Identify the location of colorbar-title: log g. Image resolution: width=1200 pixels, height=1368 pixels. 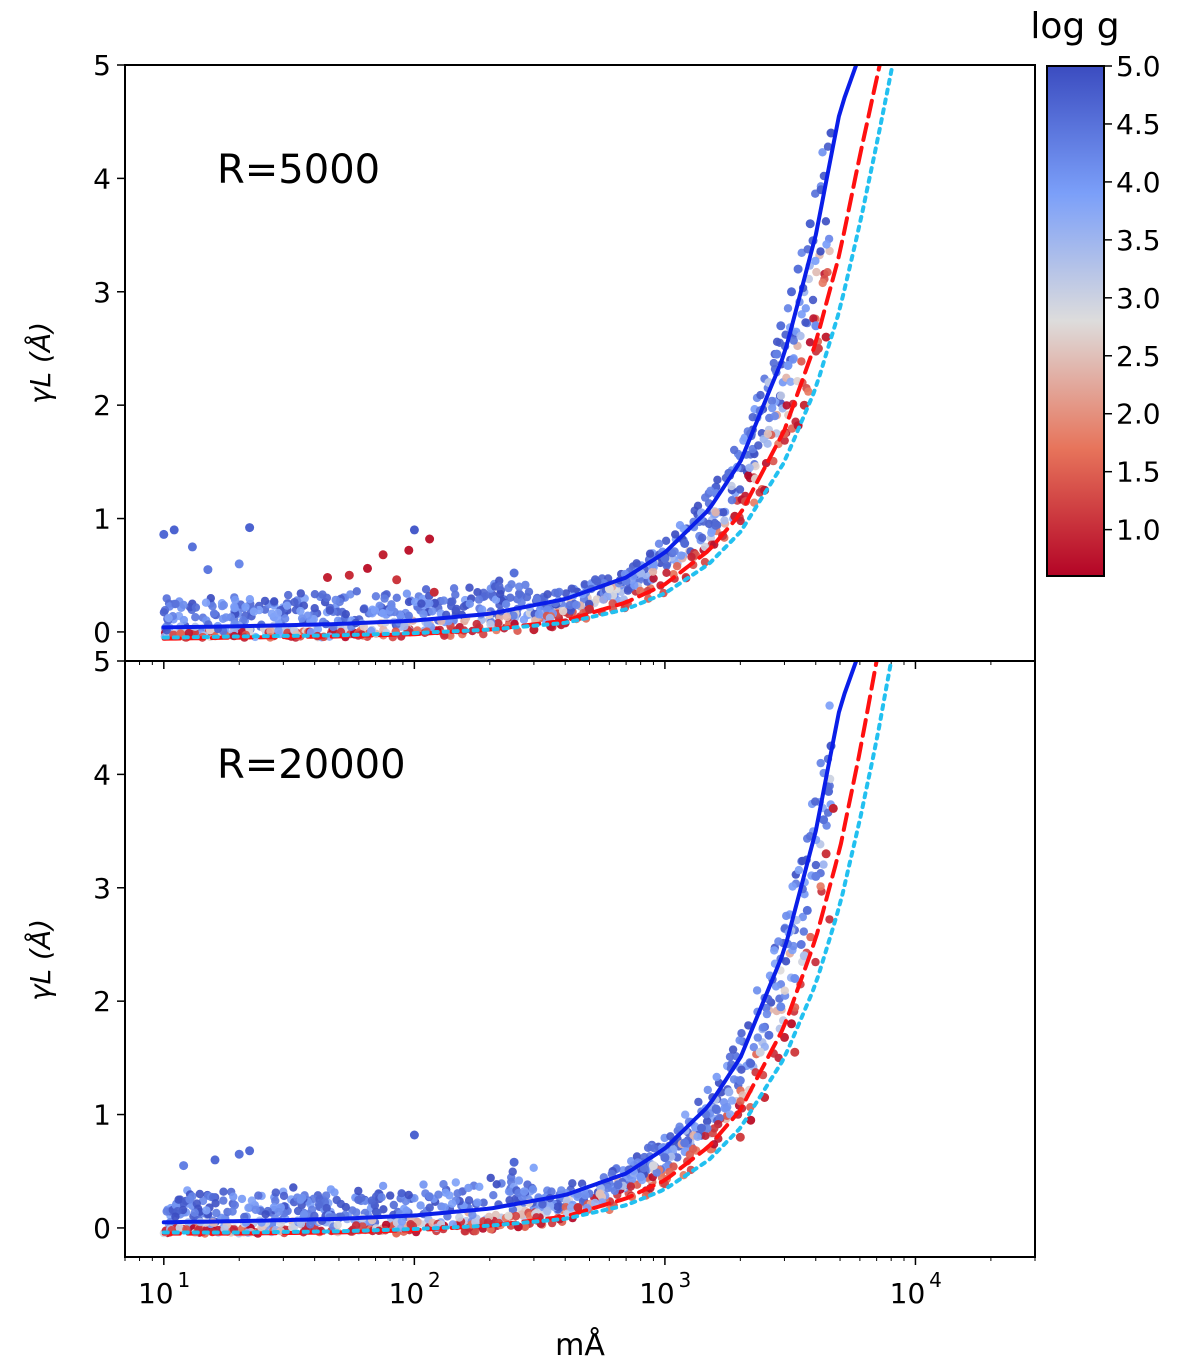
(1074, 26).